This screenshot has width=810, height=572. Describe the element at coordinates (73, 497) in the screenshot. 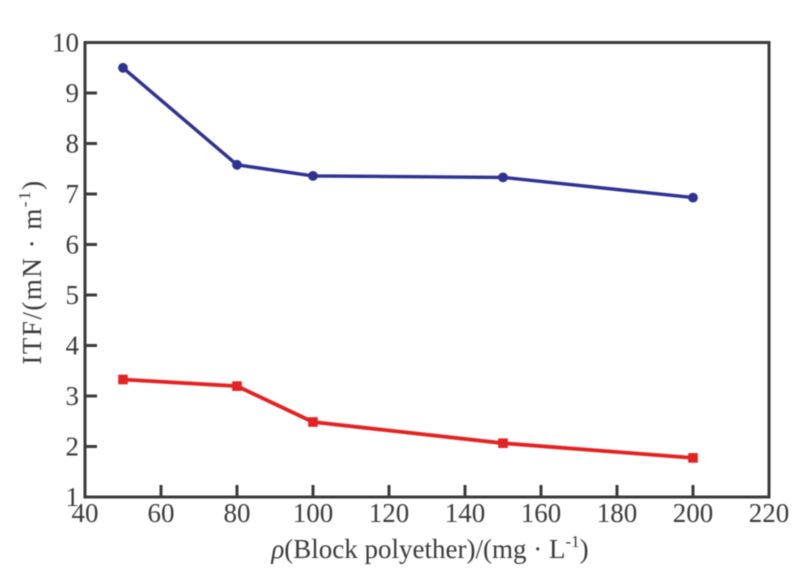

I see `svg-text: 1` at that location.